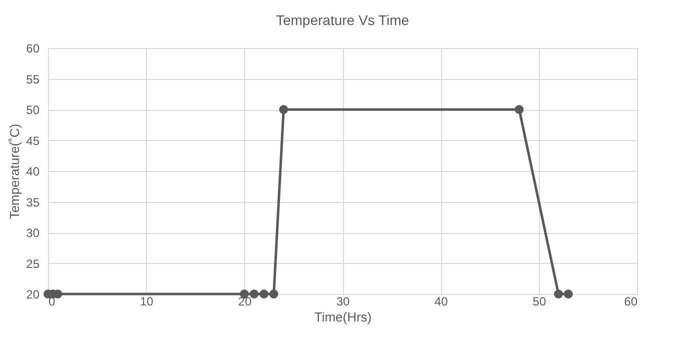  Describe the element at coordinates (14, 172) in the screenshot. I see `y-axis-title: Temperature(˚C)` at that location.